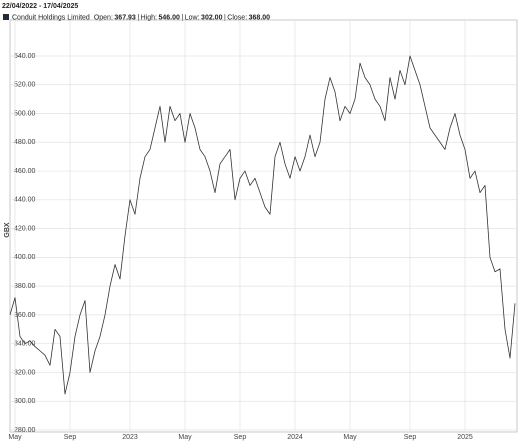 Image resolution: width=522 pixels, height=446 pixels. Describe the element at coordinates (25, 56) in the screenshot. I see `y-tick-label: 540.00` at that location.